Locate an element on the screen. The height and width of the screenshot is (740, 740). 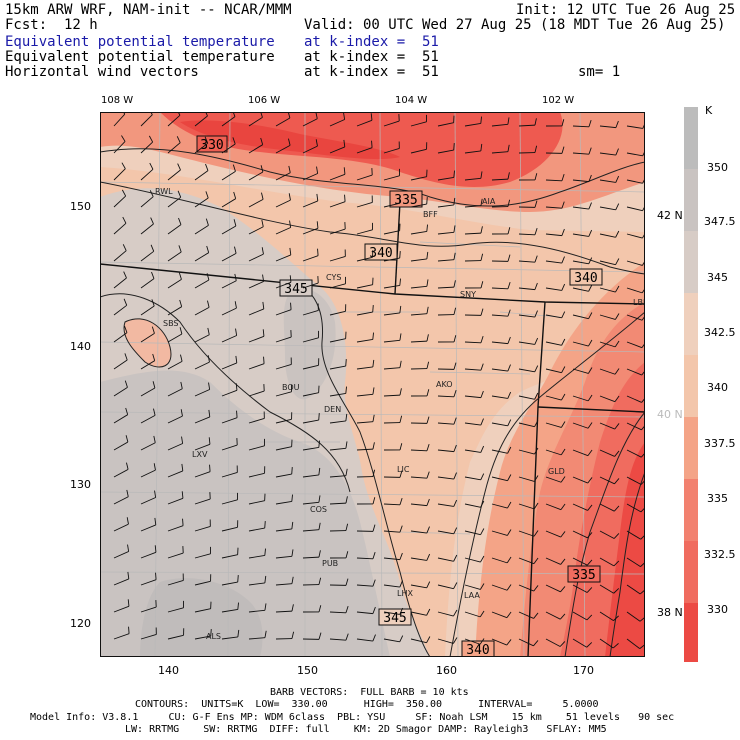
field1-level: at k-index = 51 is located at coordinates (371, 42).